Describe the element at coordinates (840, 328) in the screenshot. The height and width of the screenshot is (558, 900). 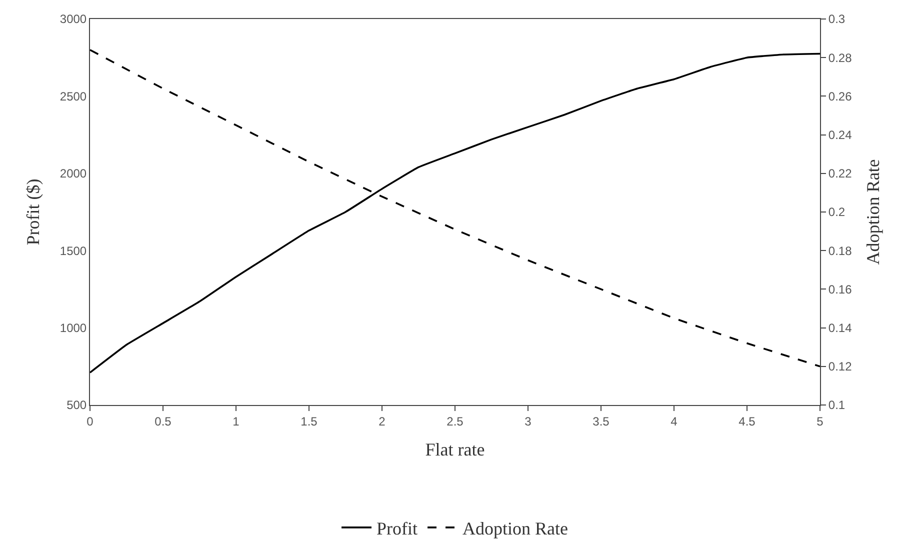
I see `y2-tick-label: 0.14` at that location.